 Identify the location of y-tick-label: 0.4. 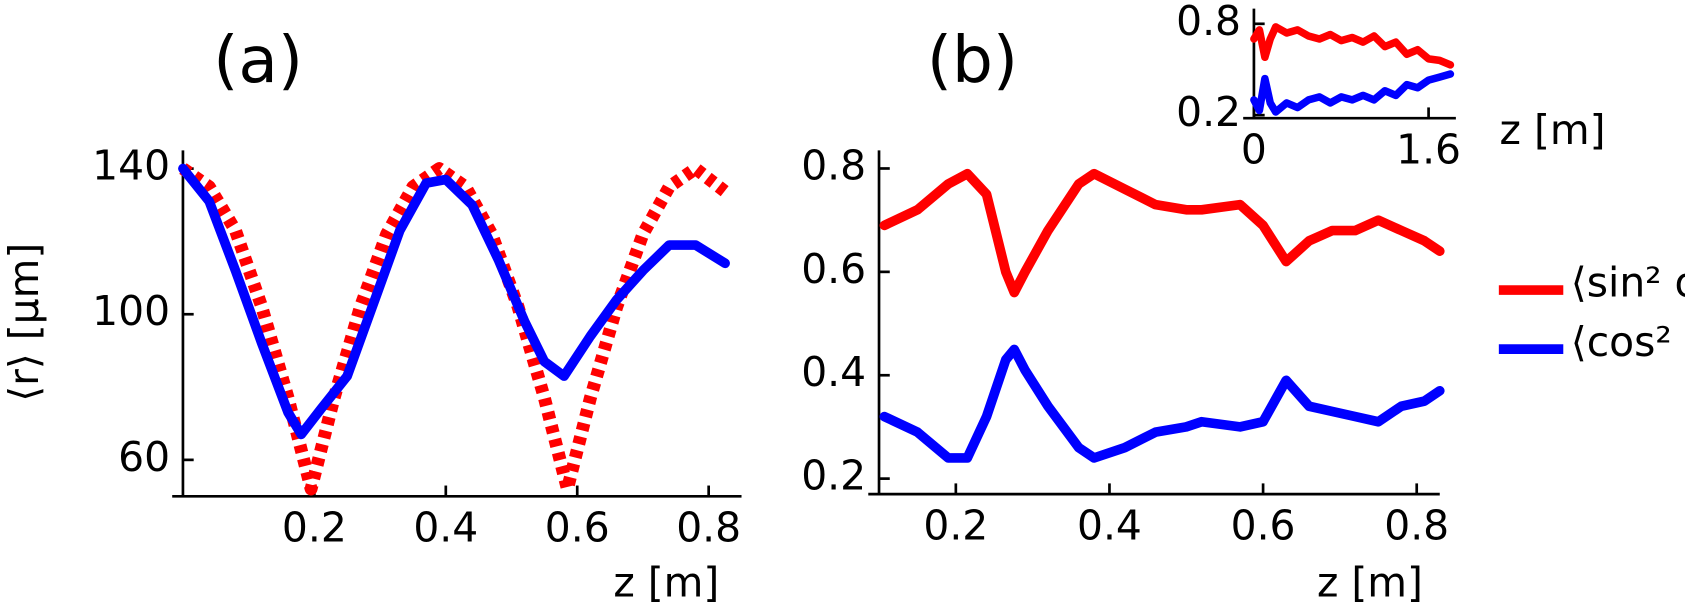
(833, 372).